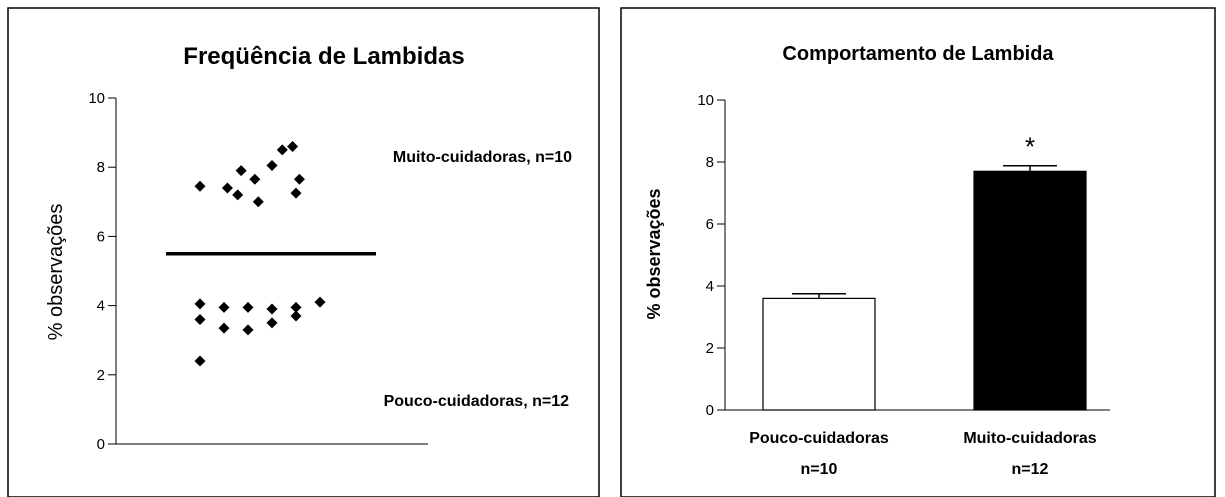 The image size is (1225, 497). I want to click on chart-right-category-n: n=10, so click(819, 469).